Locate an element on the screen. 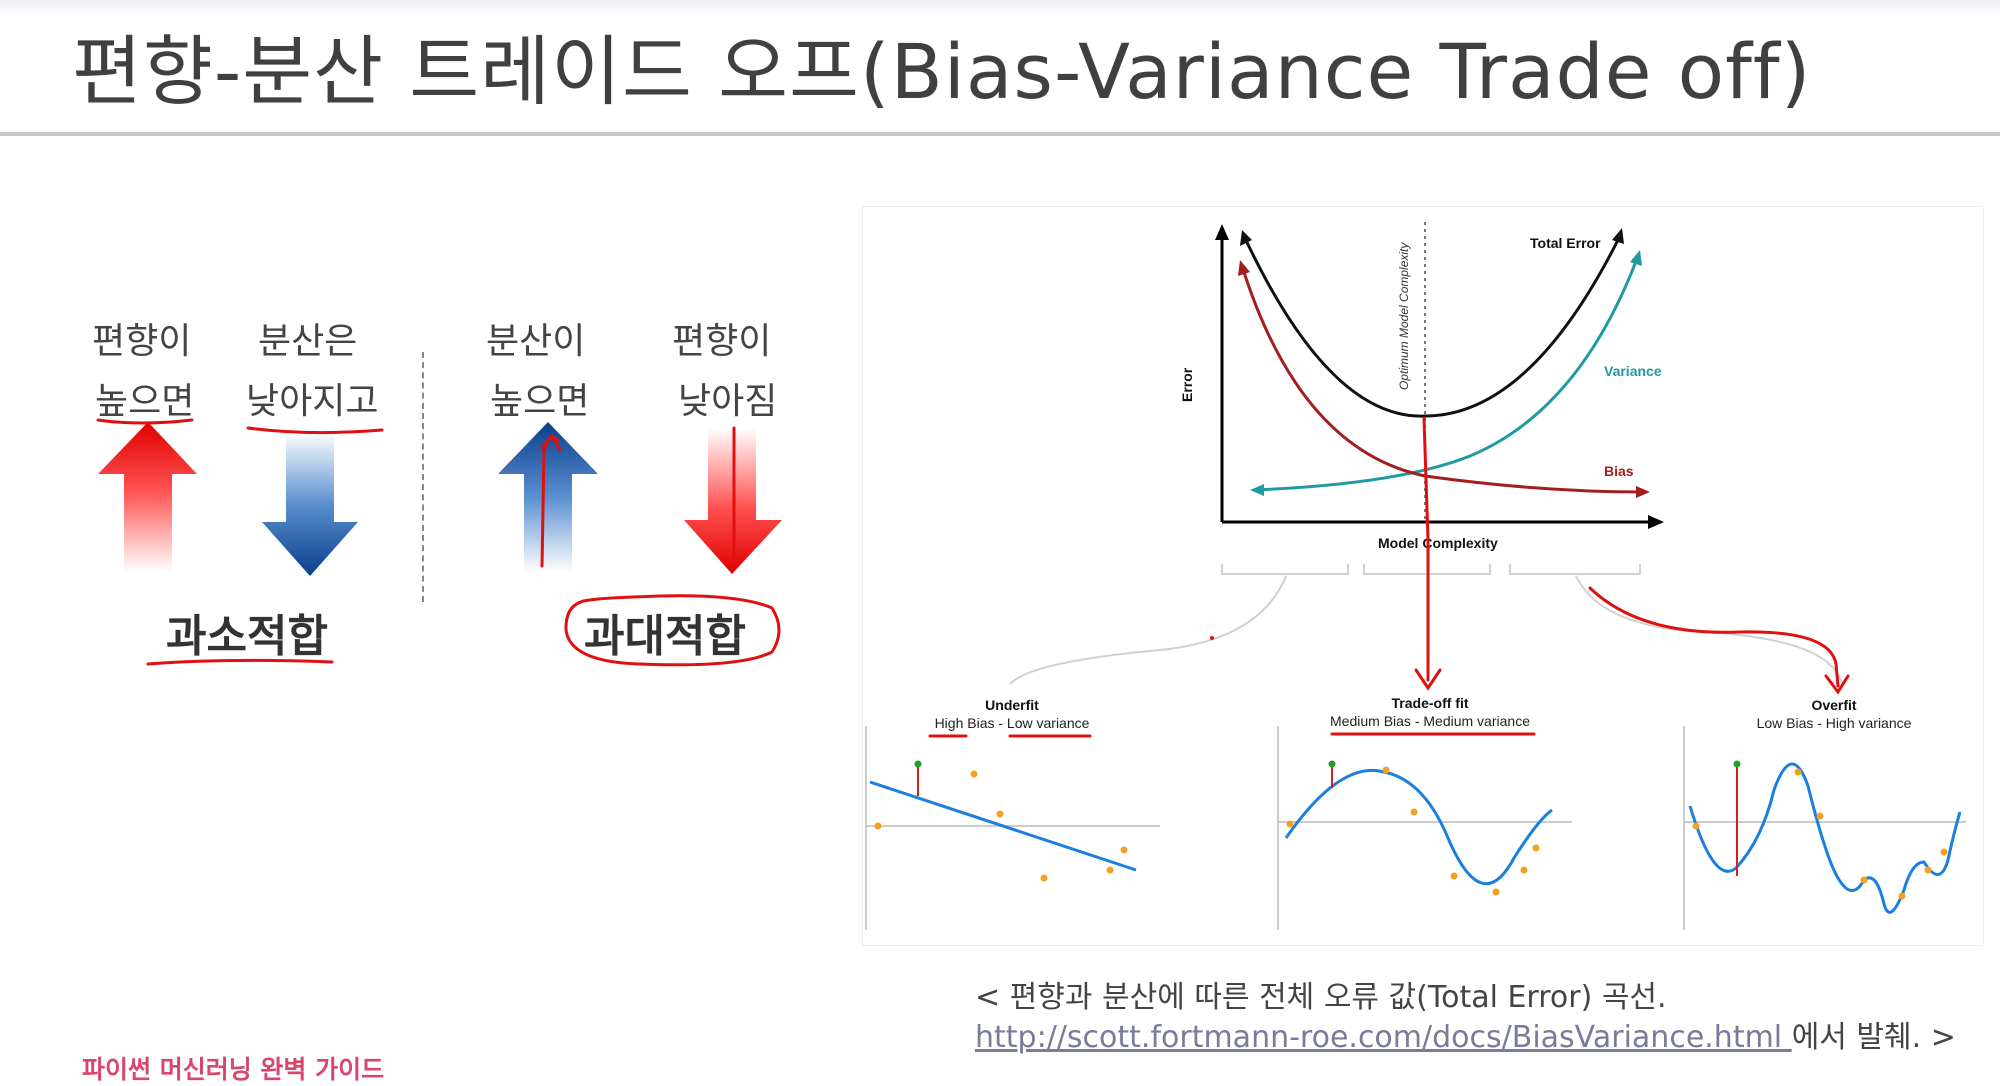  variance-up-arrow-icon is located at coordinates (548, 497).